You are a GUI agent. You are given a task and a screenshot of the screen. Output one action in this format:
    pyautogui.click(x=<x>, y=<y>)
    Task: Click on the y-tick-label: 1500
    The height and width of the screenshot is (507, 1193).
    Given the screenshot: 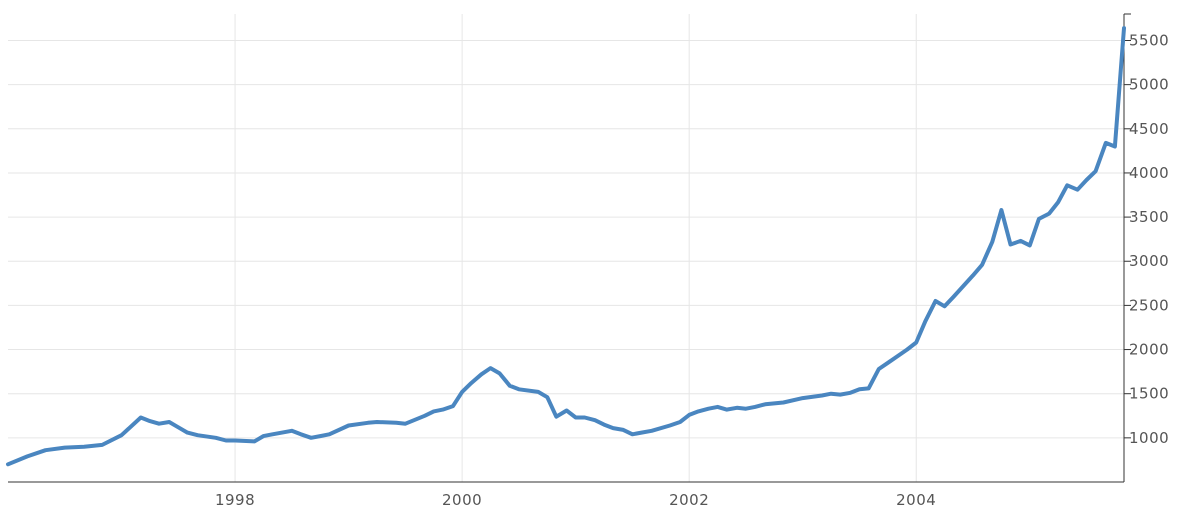 What is the action you would take?
    pyautogui.click(x=1149, y=394)
    